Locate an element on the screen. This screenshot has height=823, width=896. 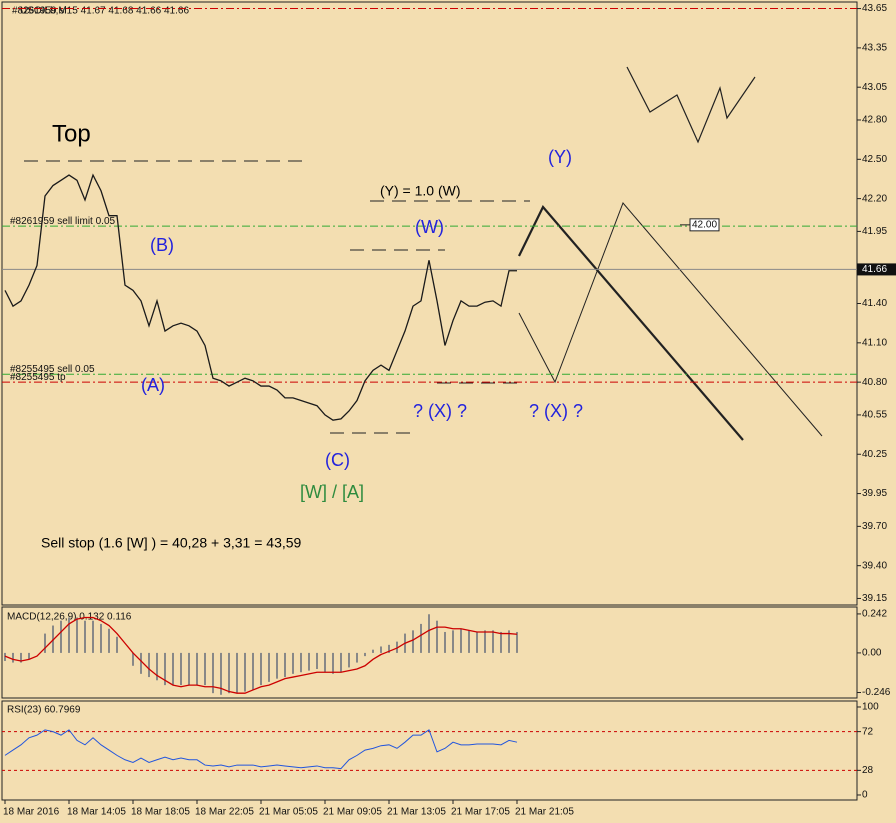
y-tick-label: 43.05 is located at coordinates (874, 87).